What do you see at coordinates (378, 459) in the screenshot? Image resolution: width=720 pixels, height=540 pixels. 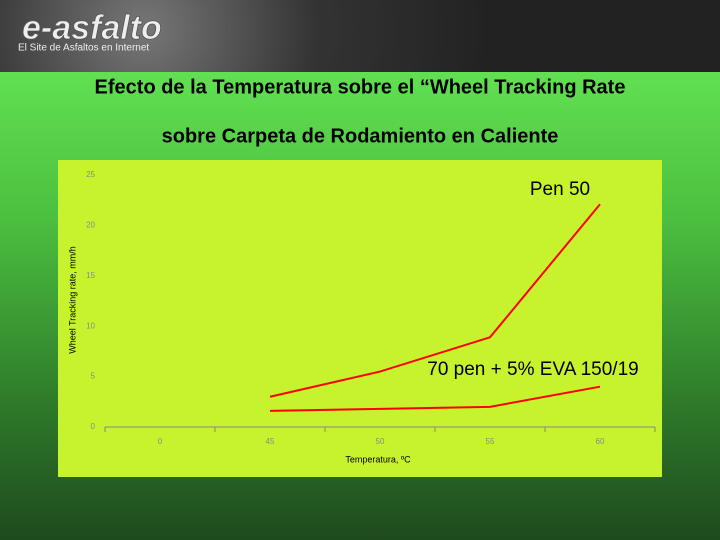 I see `x-axis-label: Temperatura, ºC` at bounding box center [378, 459].